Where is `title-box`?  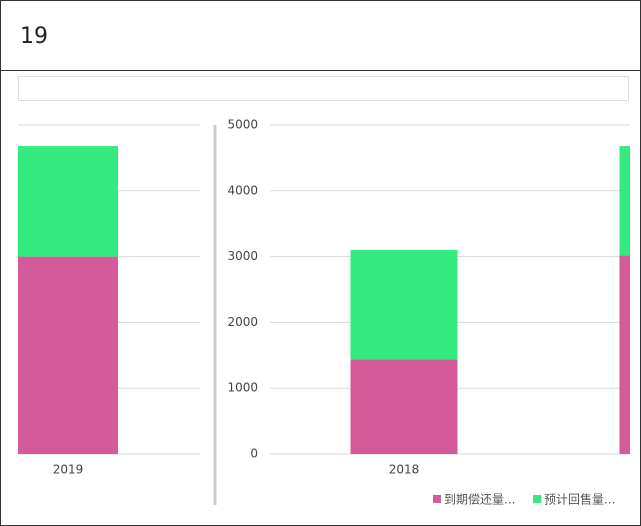 title-box is located at coordinates (323, 88).